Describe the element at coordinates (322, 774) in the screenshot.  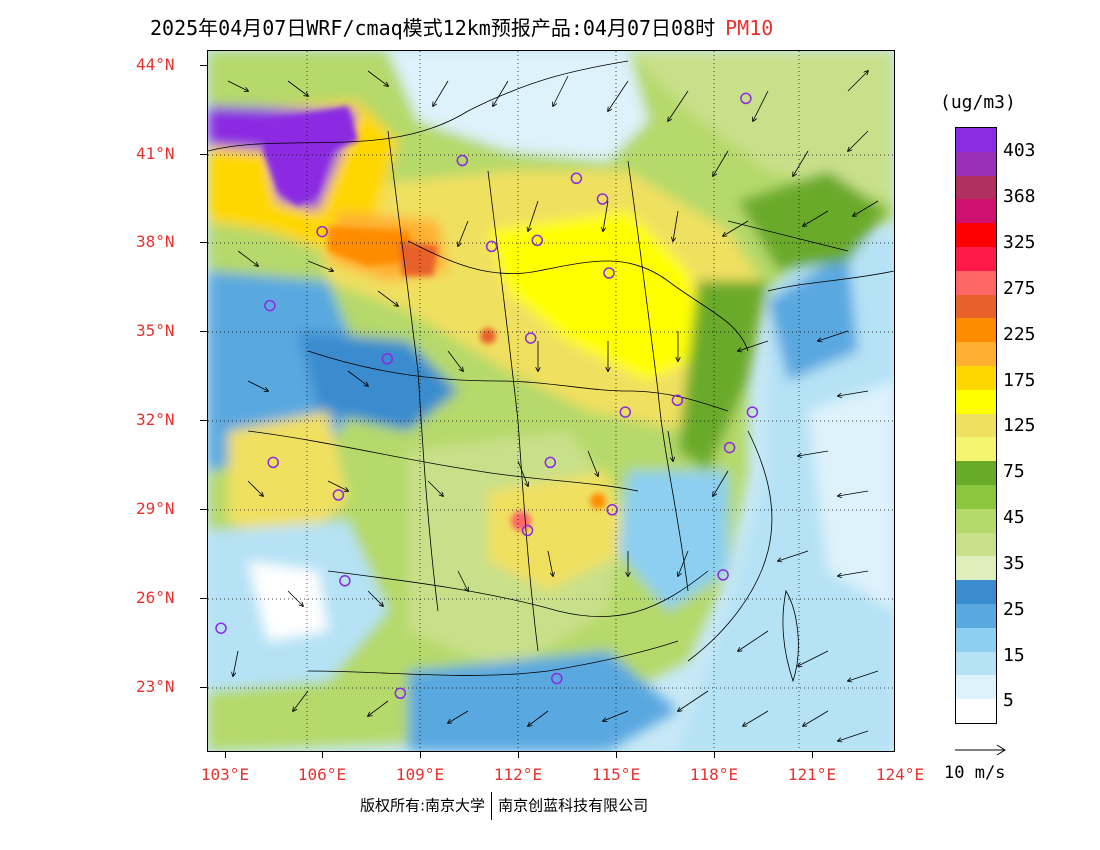
I see `lon-label-106: 106°E` at that location.